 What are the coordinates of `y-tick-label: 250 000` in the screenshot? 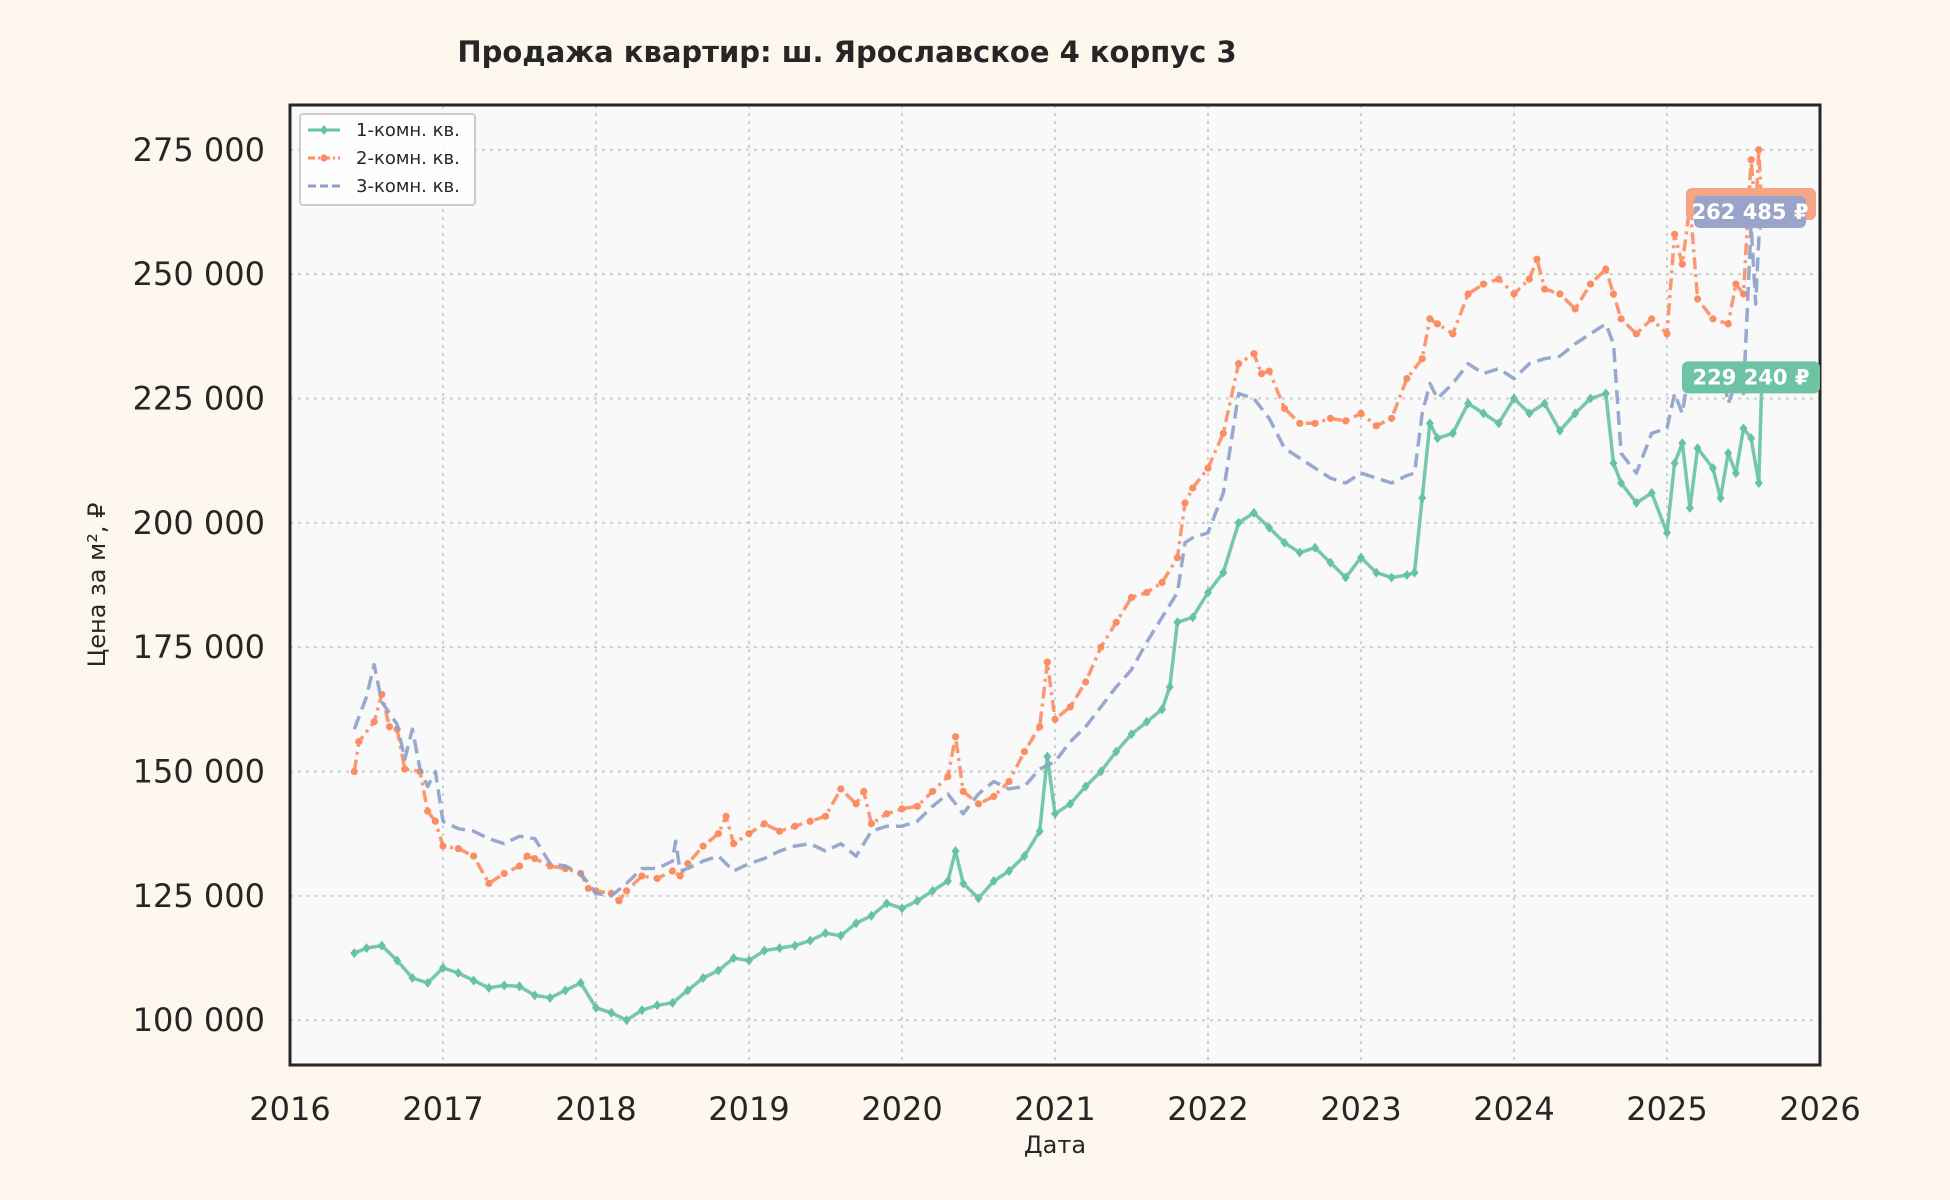 It's located at (199, 274).